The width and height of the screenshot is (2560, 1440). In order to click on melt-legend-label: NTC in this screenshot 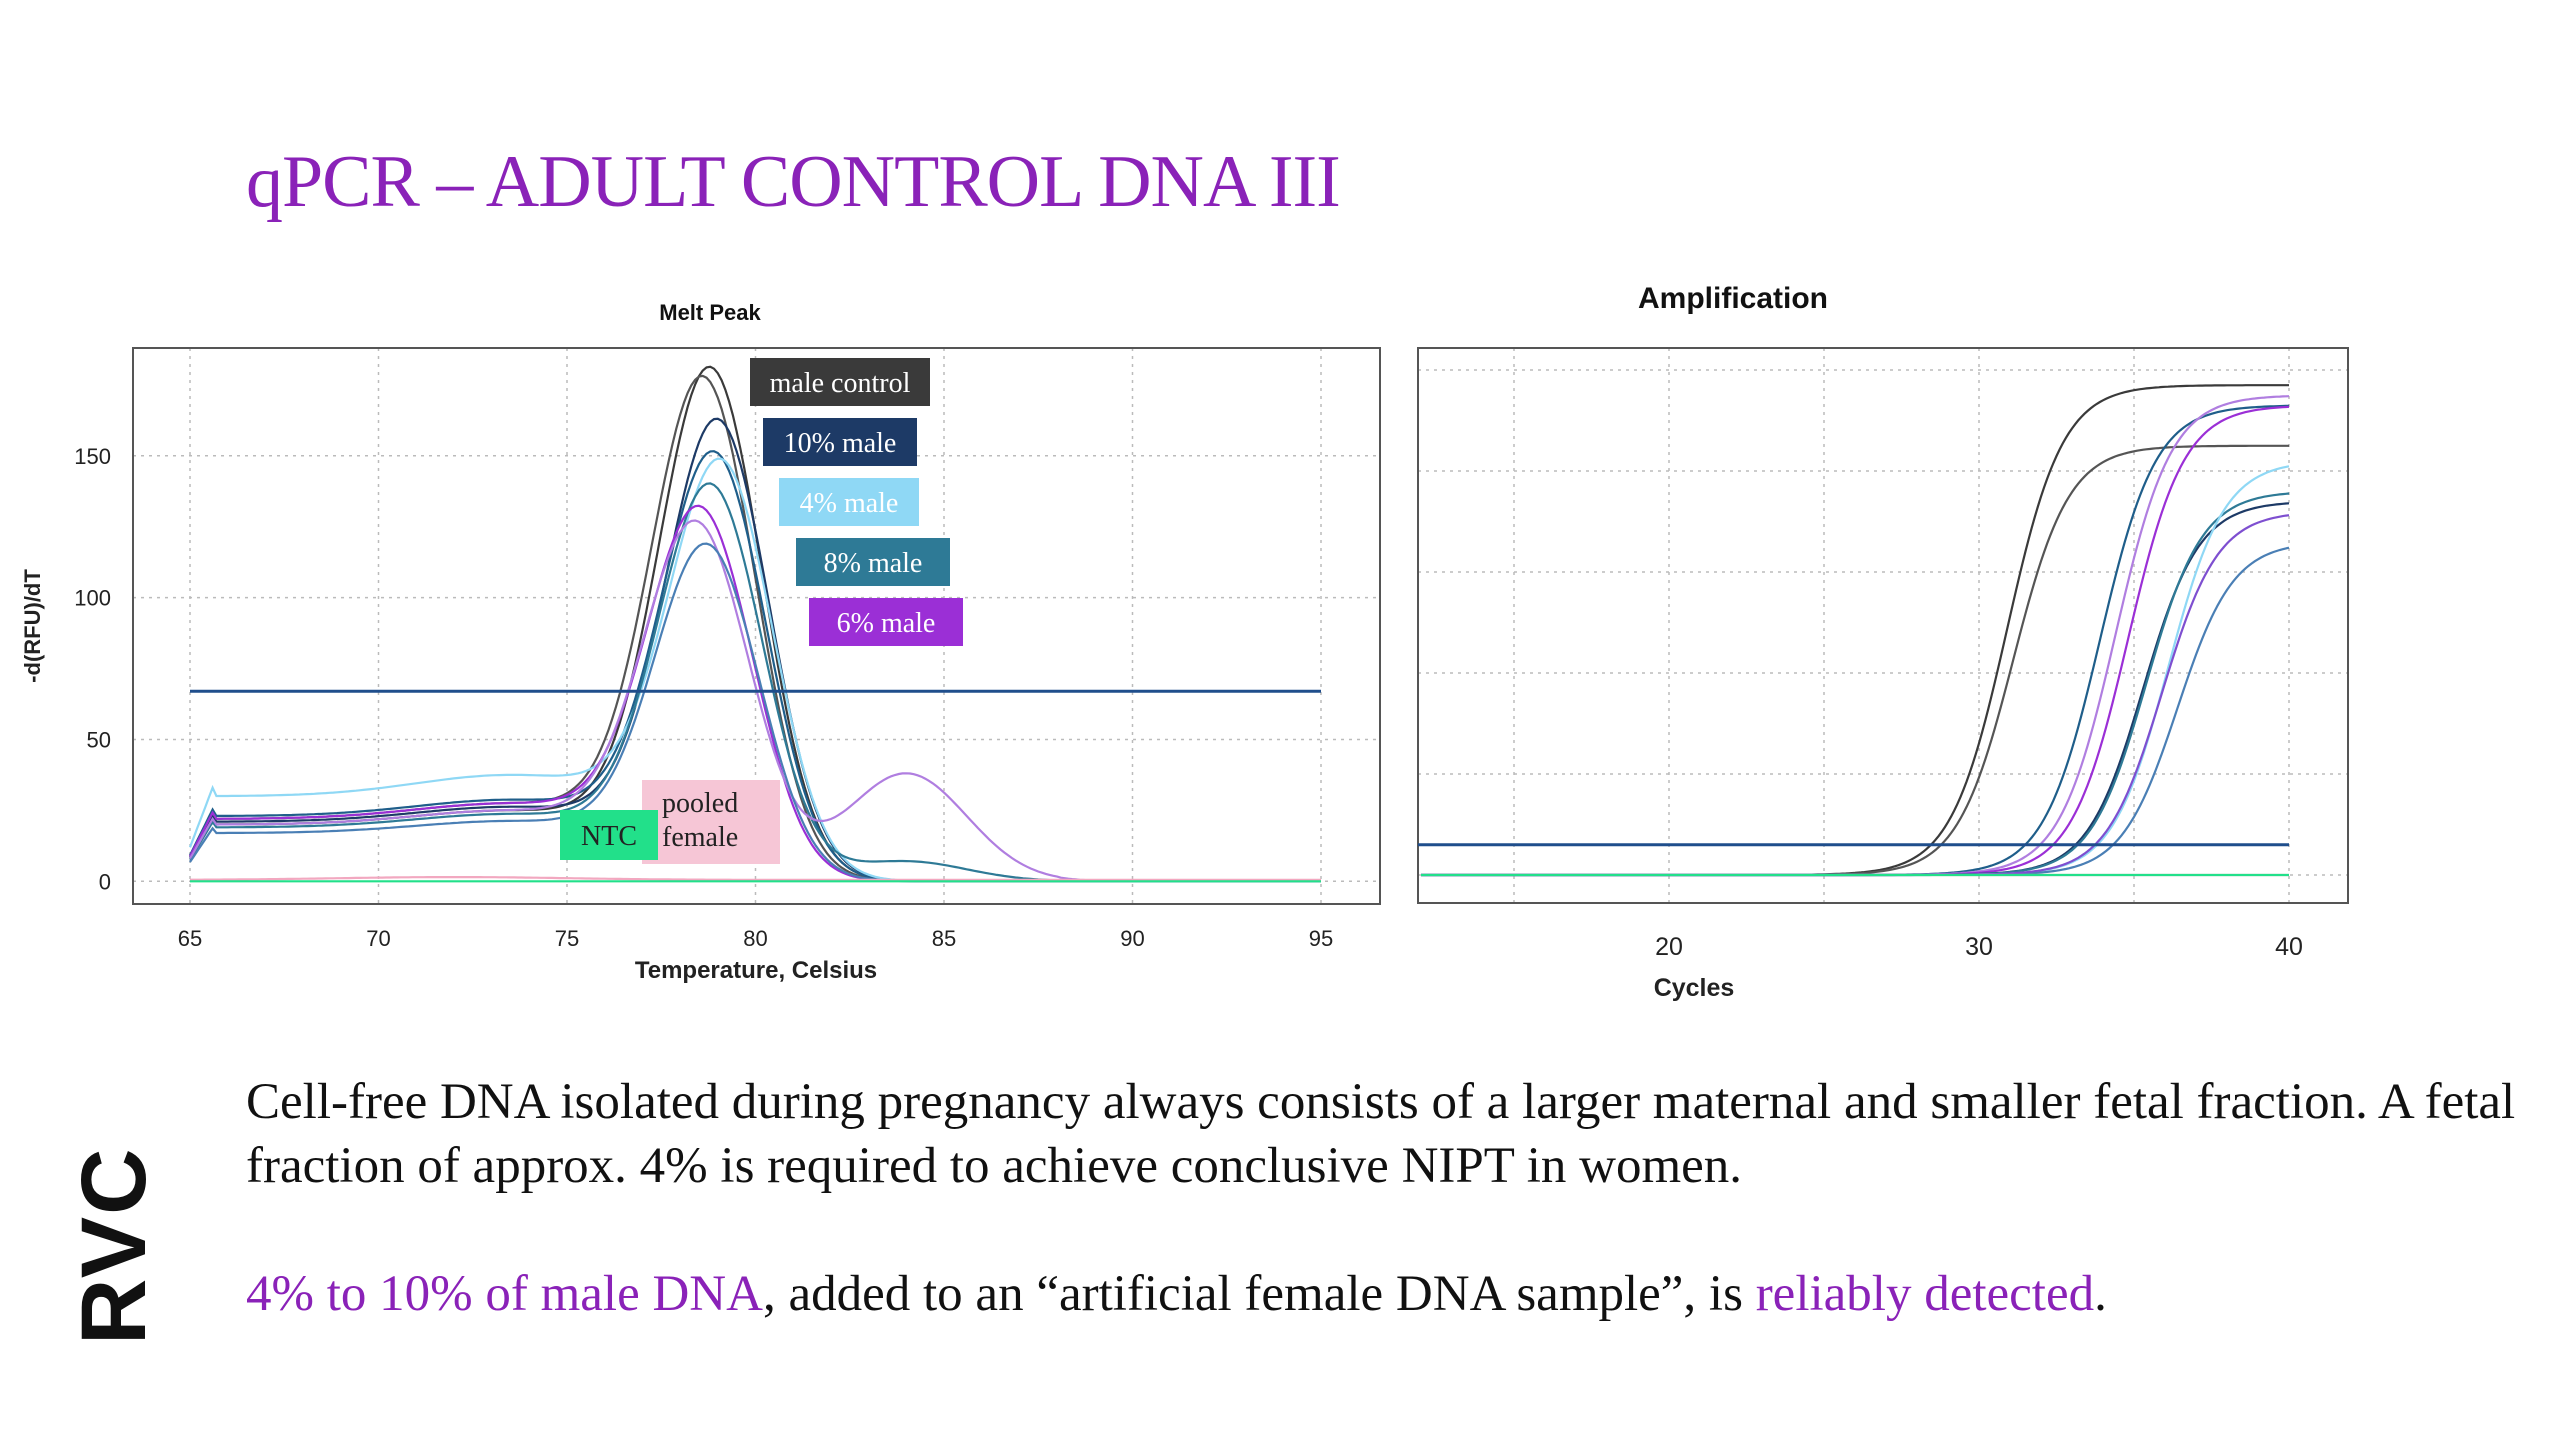, I will do `click(609, 835)`.